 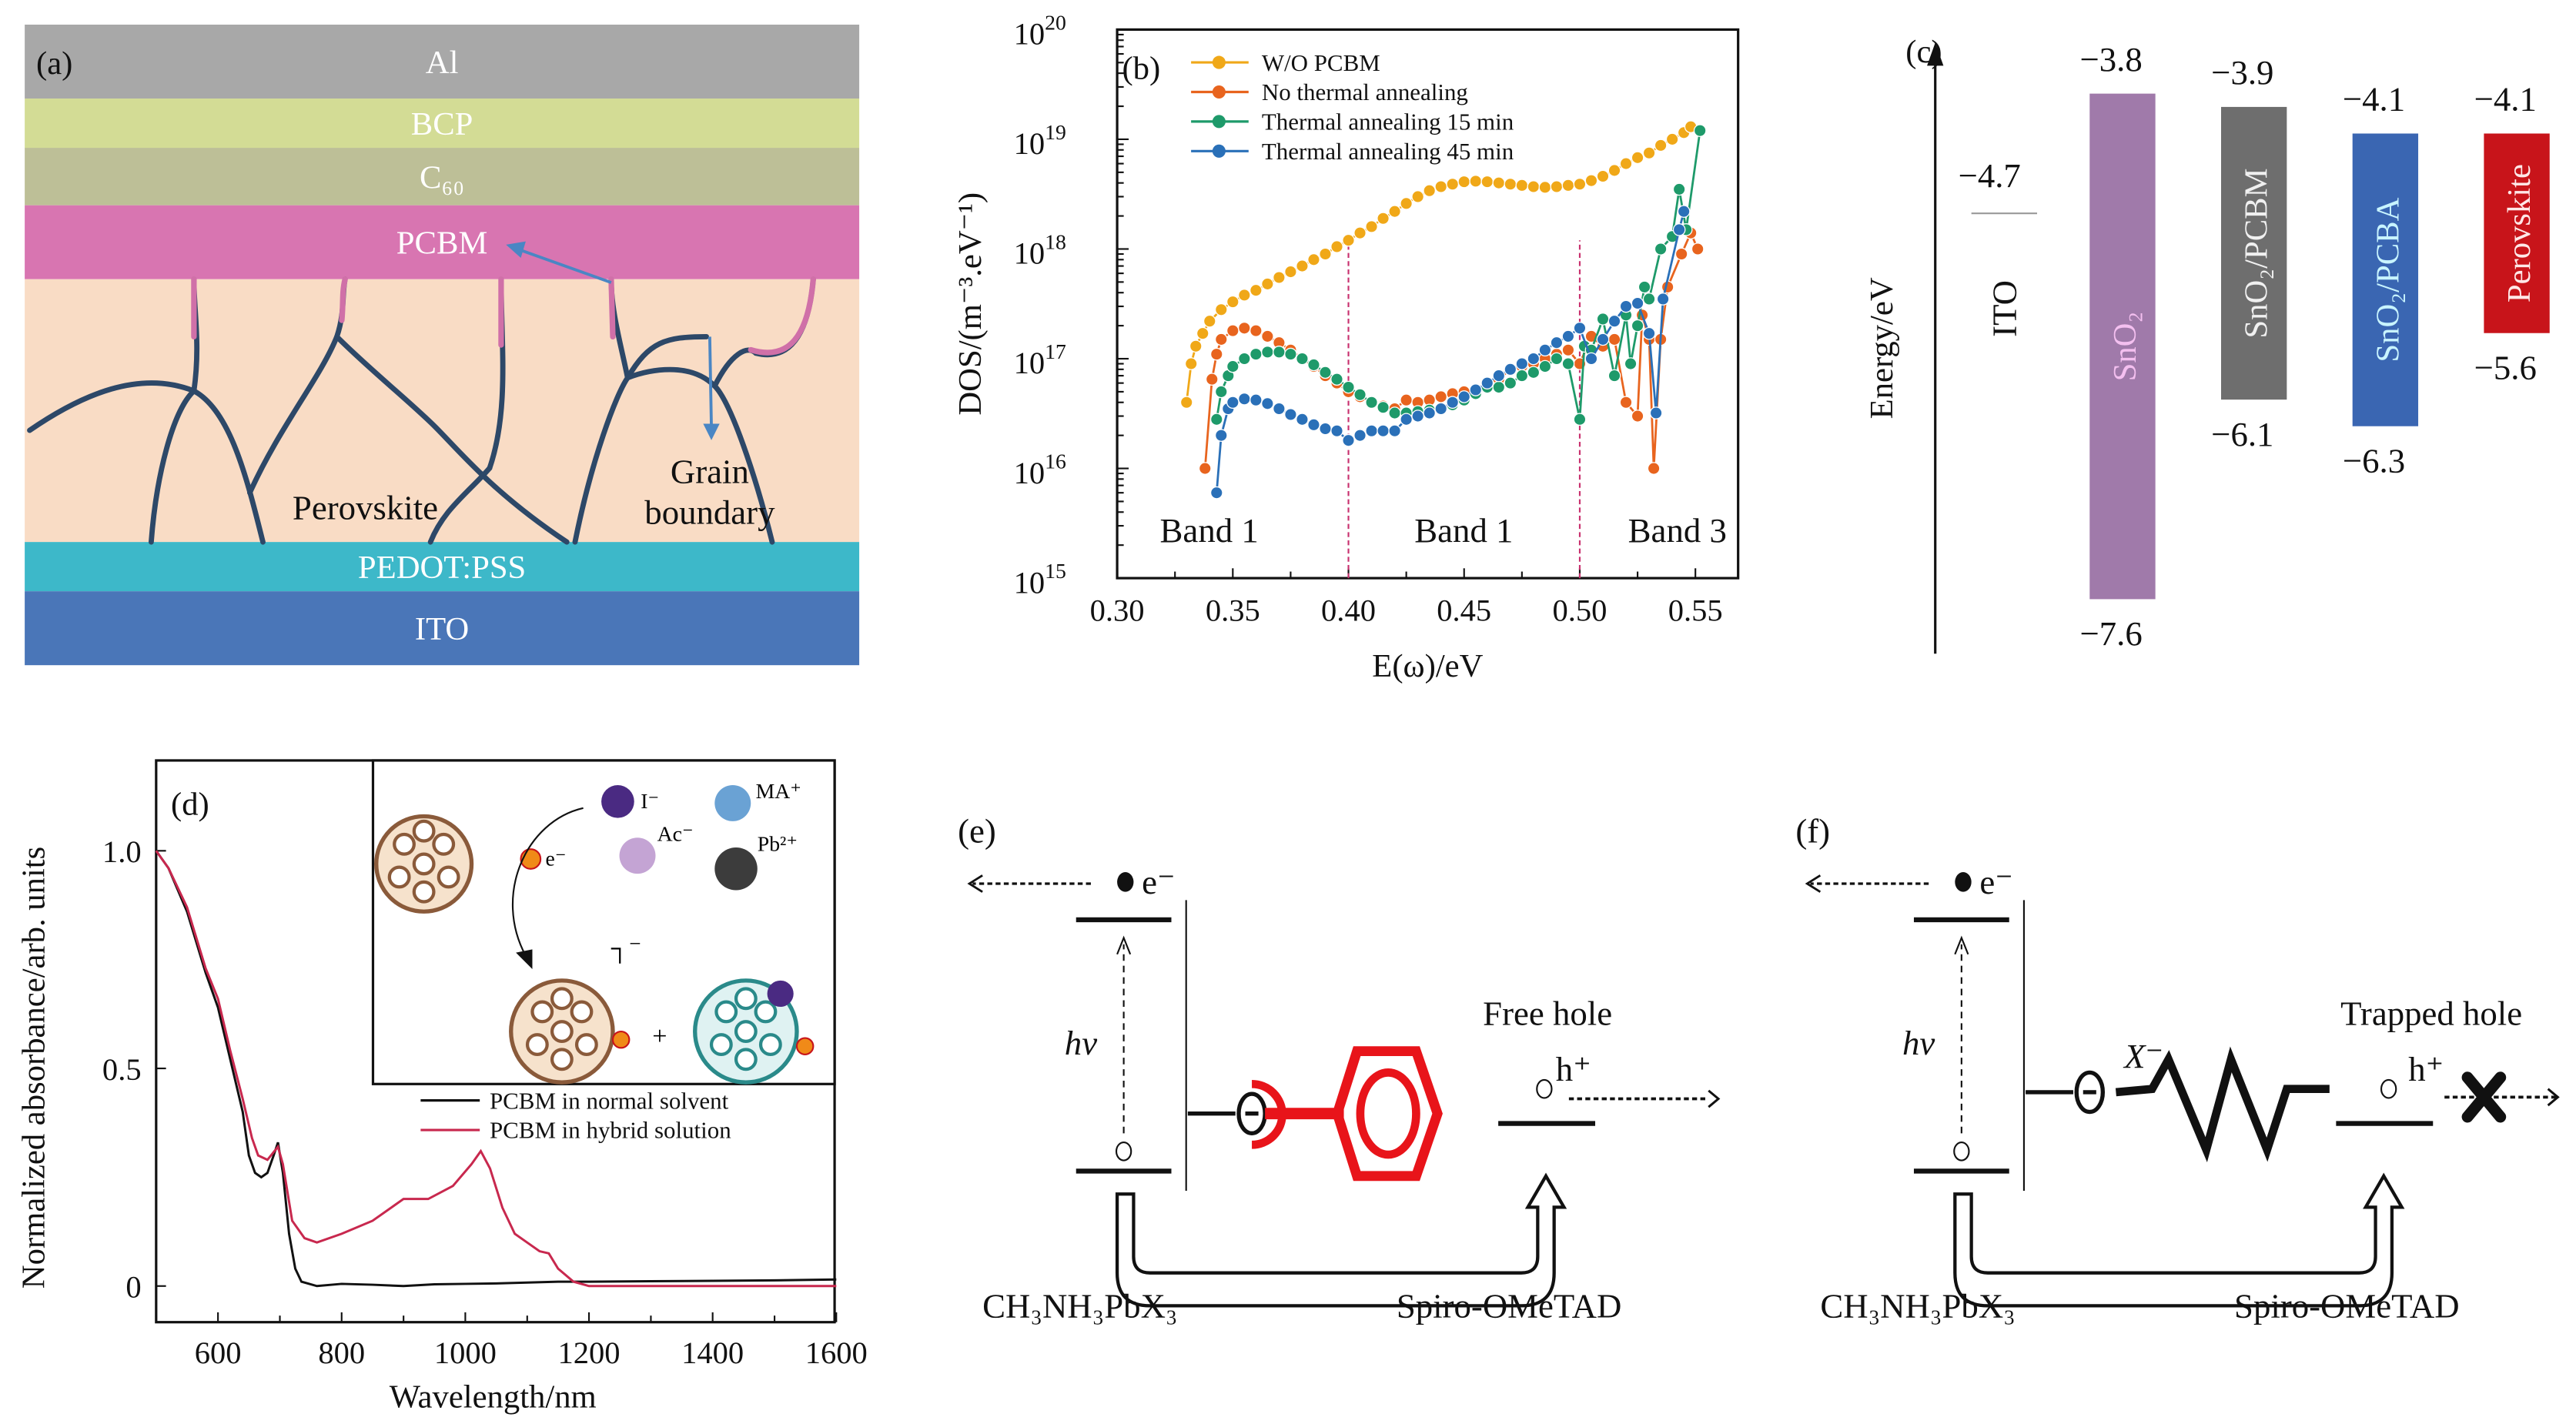 I want to click on panel-b-label: (b), so click(x=1141, y=68).